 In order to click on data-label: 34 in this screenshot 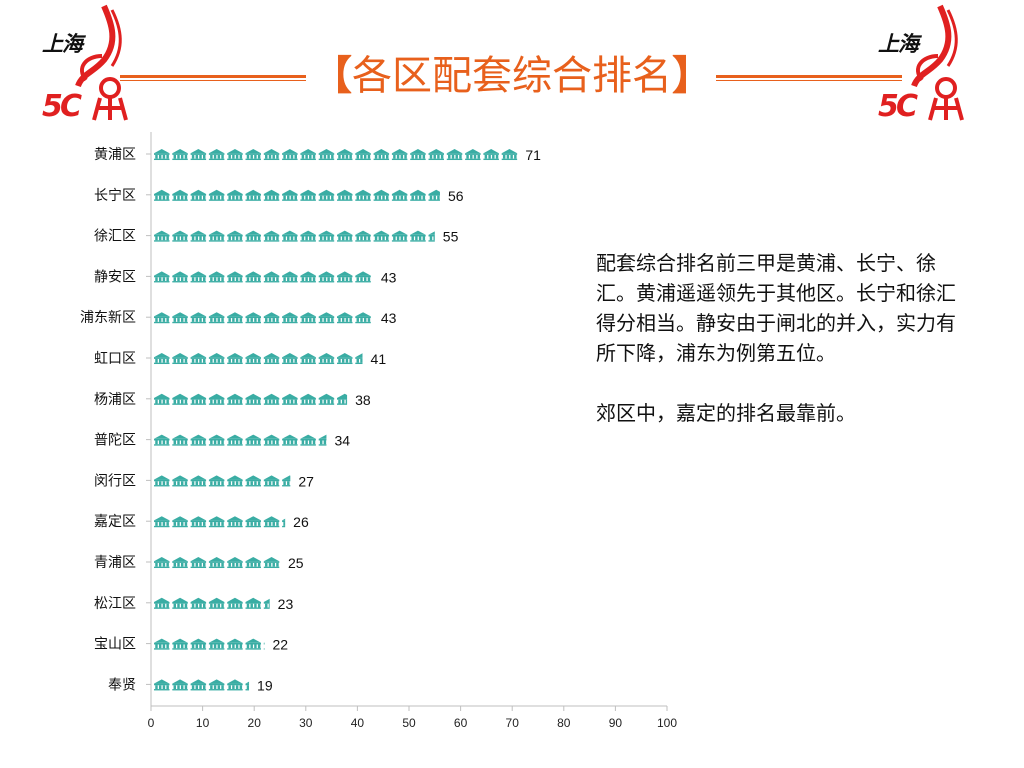, I will do `click(342, 441)`.